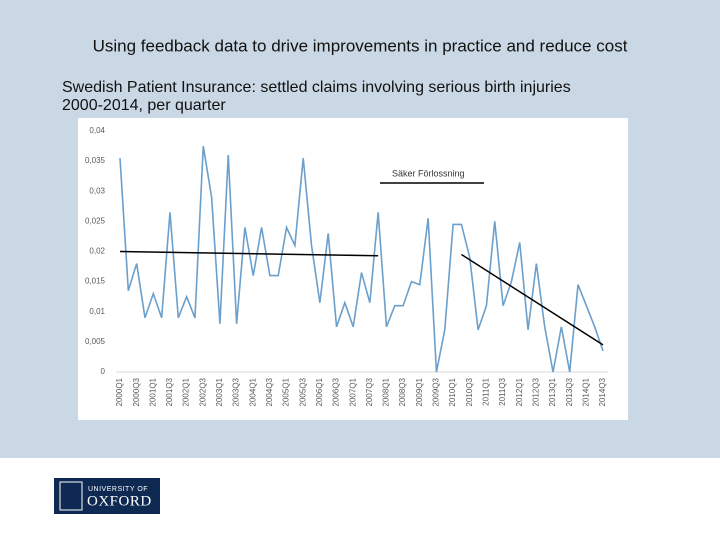  Describe the element at coordinates (486, 391) in the screenshot. I see `x-tick-label: 2011Q1` at that location.